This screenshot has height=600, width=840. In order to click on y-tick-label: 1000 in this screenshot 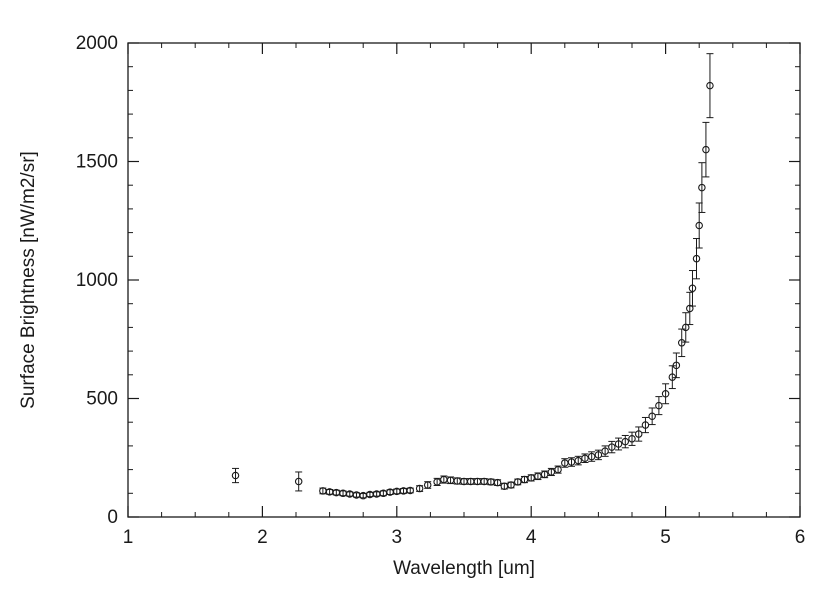, I will do `click(97, 280)`.